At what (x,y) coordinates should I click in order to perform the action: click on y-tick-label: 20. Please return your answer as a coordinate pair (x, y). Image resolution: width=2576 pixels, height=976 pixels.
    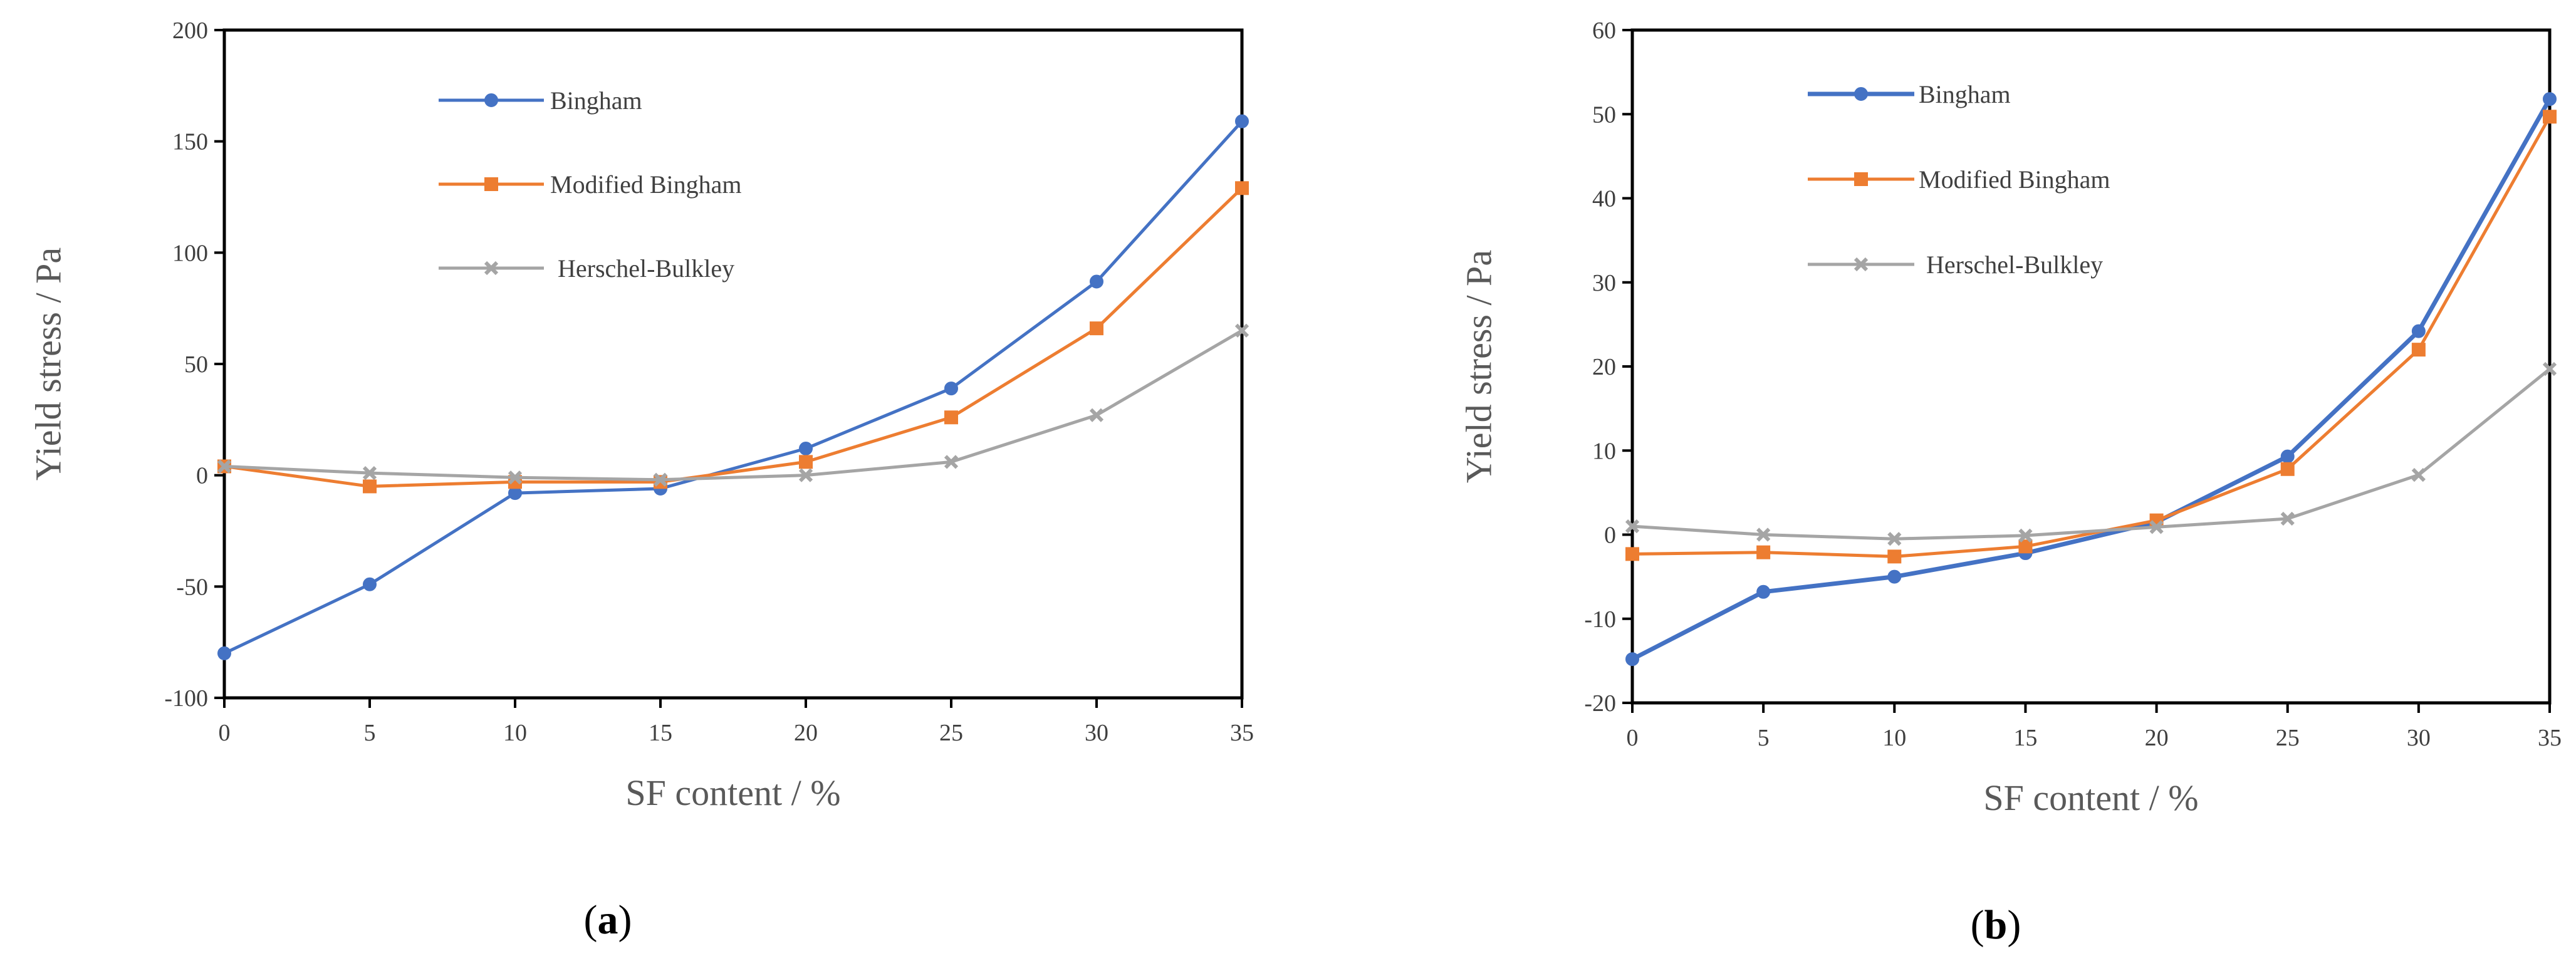
    Looking at the image, I should click on (1604, 367).